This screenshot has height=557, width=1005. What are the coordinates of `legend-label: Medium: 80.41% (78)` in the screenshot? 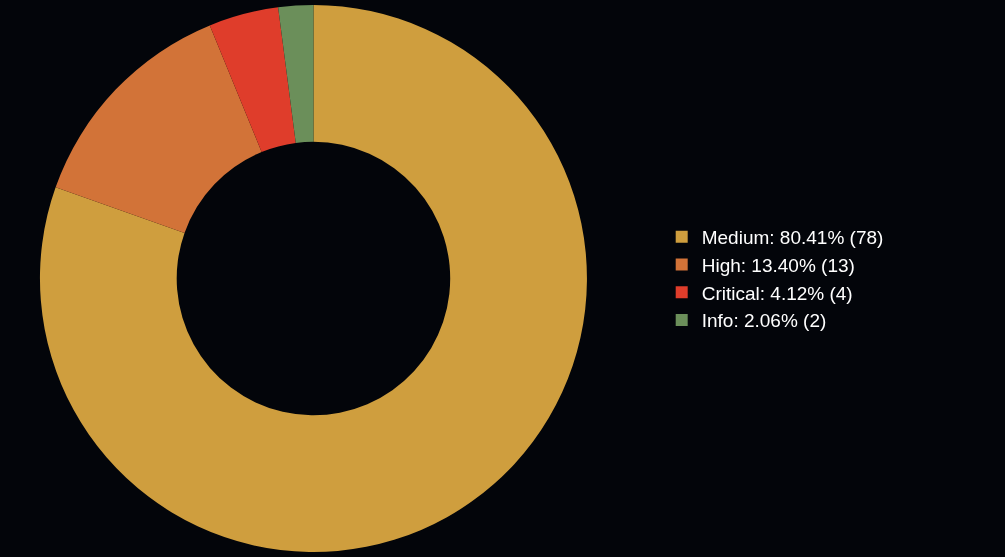 It's located at (792, 238).